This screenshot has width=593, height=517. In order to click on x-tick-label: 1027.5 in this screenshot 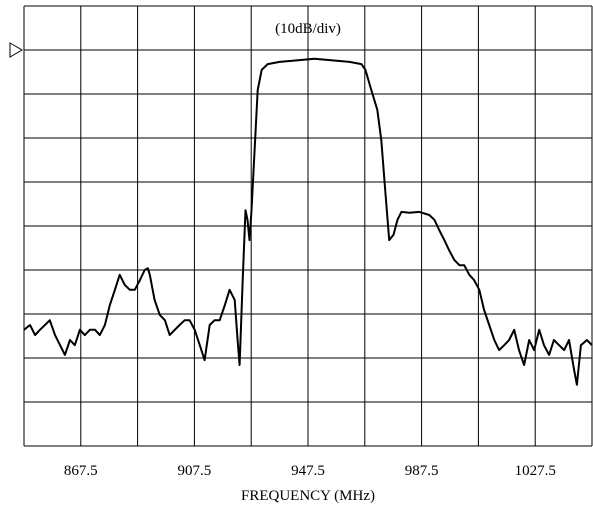, I will do `click(535, 471)`.